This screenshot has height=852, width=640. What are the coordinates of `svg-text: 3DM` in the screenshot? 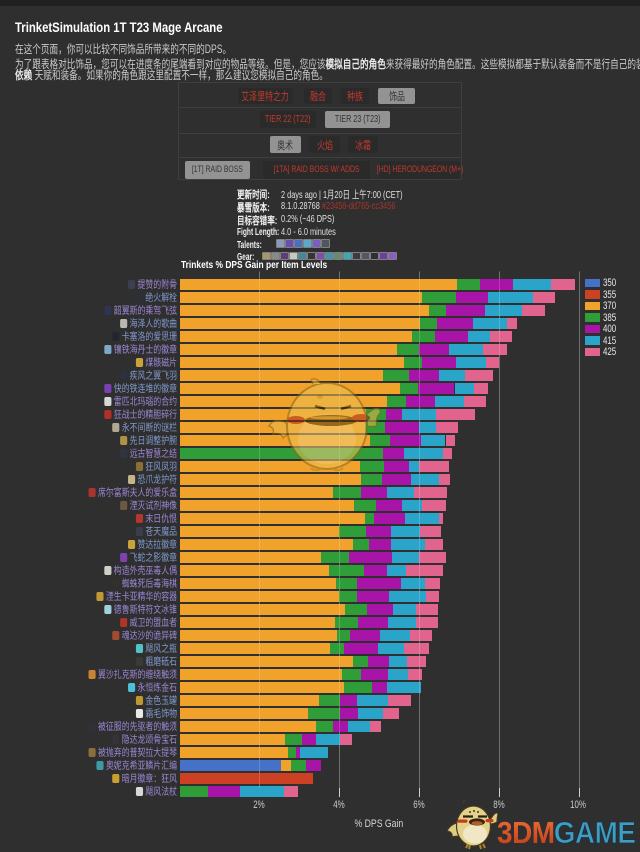 It's located at (526, 833).